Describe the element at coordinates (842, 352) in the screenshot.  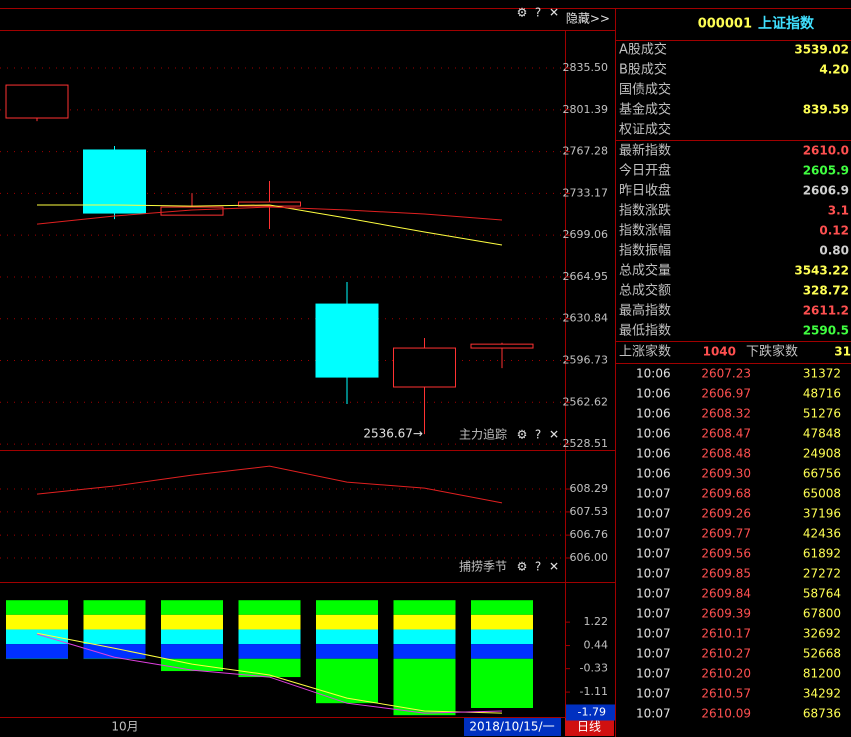
I see `down-count: 31` at that location.